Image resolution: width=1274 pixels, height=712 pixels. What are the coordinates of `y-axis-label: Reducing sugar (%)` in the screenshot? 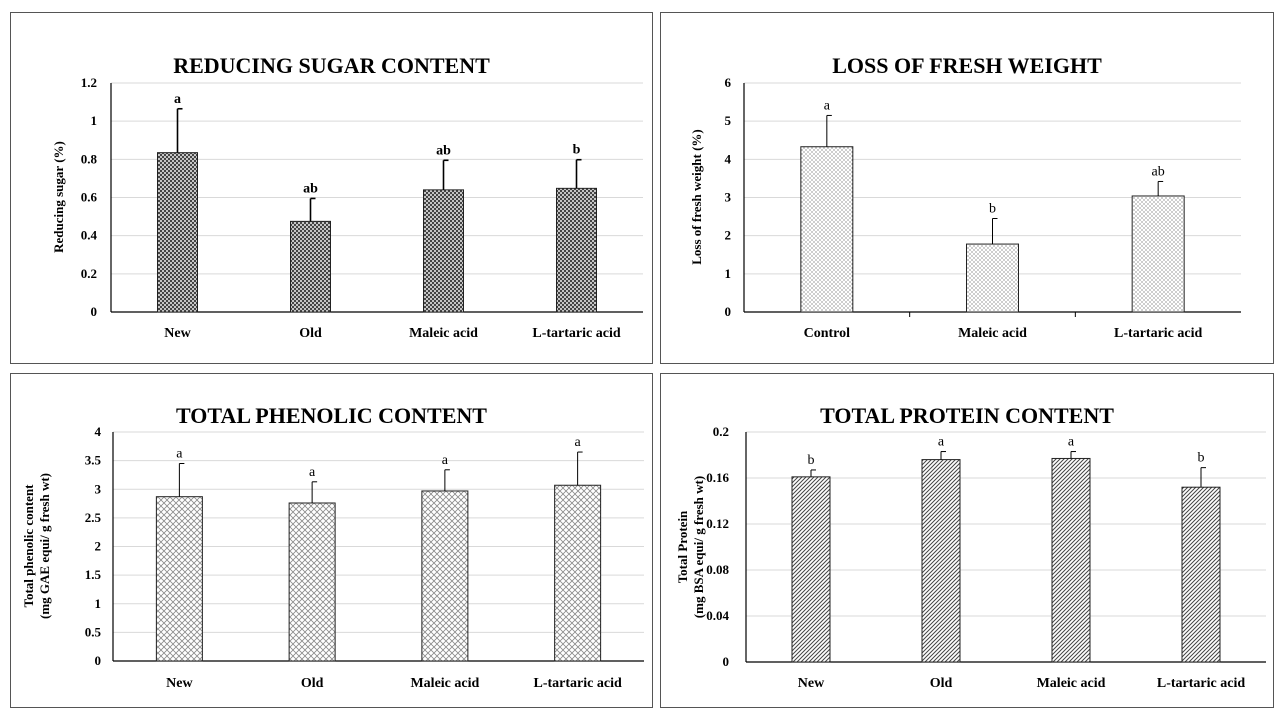 It's located at (58, 197).